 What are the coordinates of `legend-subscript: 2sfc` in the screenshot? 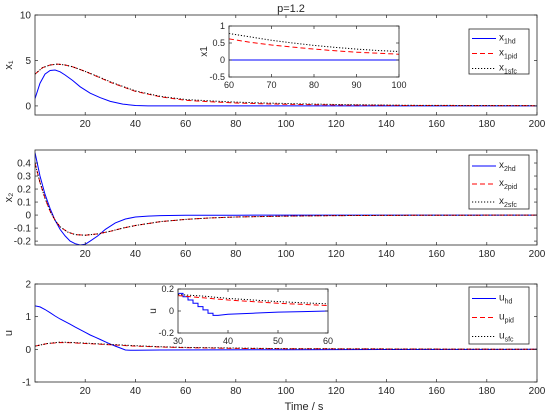 It's located at (510, 205).